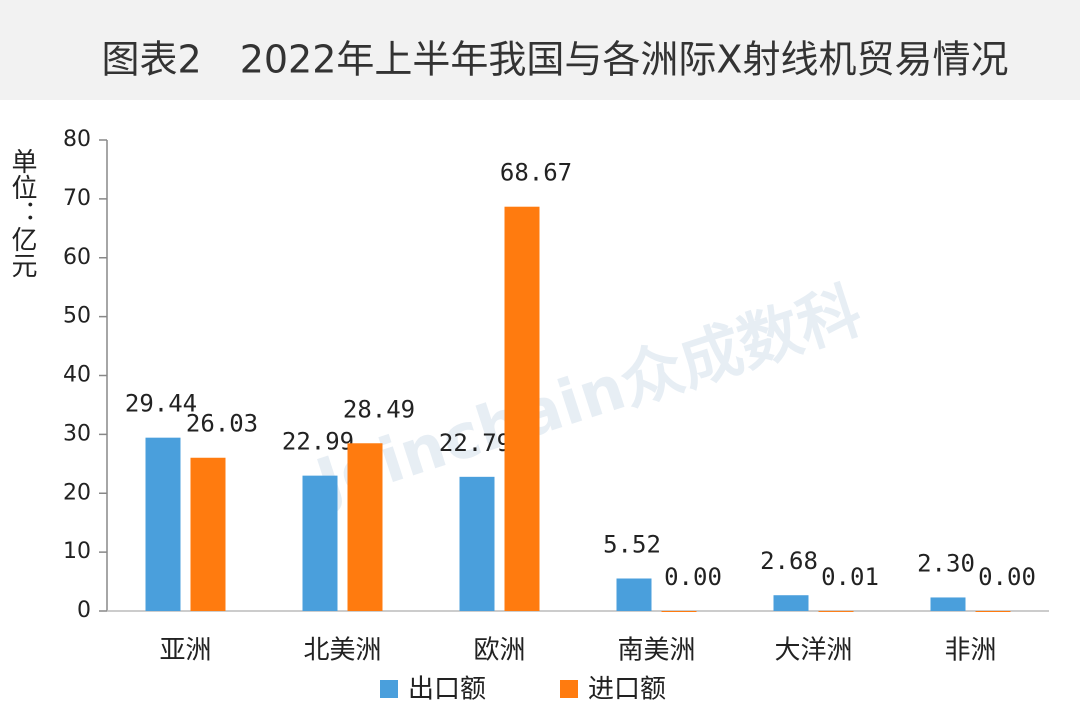 Image resolution: width=1080 pixels, height=714 pixels. I want to click on value-label: 2.68, so click(789, 561).